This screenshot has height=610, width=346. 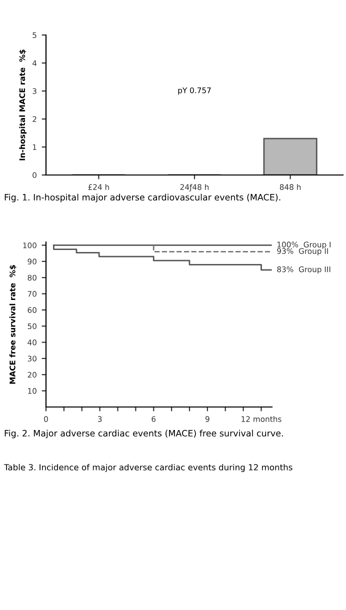 What do you see at coordinates (148, 468) in the screenshot?
I see `caption: Table 3. Incidence of major adverse cardiac events during 12 months` at bounding box center [148, 468].